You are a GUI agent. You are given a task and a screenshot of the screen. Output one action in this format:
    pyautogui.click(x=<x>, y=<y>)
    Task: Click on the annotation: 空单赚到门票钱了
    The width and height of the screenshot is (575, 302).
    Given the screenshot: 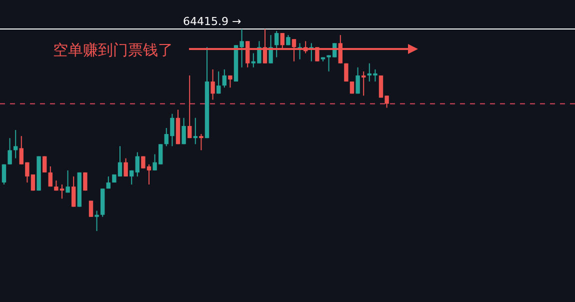 What is the action you would take?
    pyautogui.click(x=113, y=50)
    